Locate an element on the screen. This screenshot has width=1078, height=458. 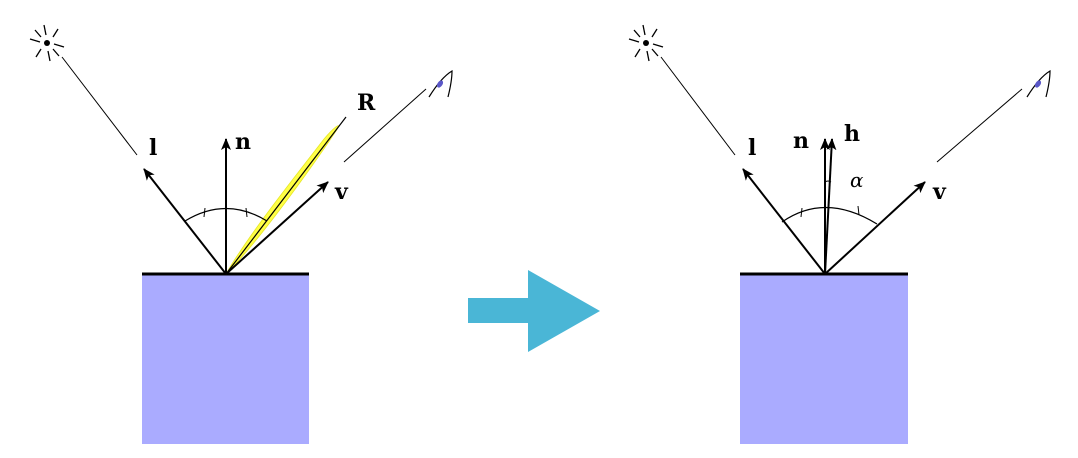
right-angle-arc is located at coordinates (829, 215).